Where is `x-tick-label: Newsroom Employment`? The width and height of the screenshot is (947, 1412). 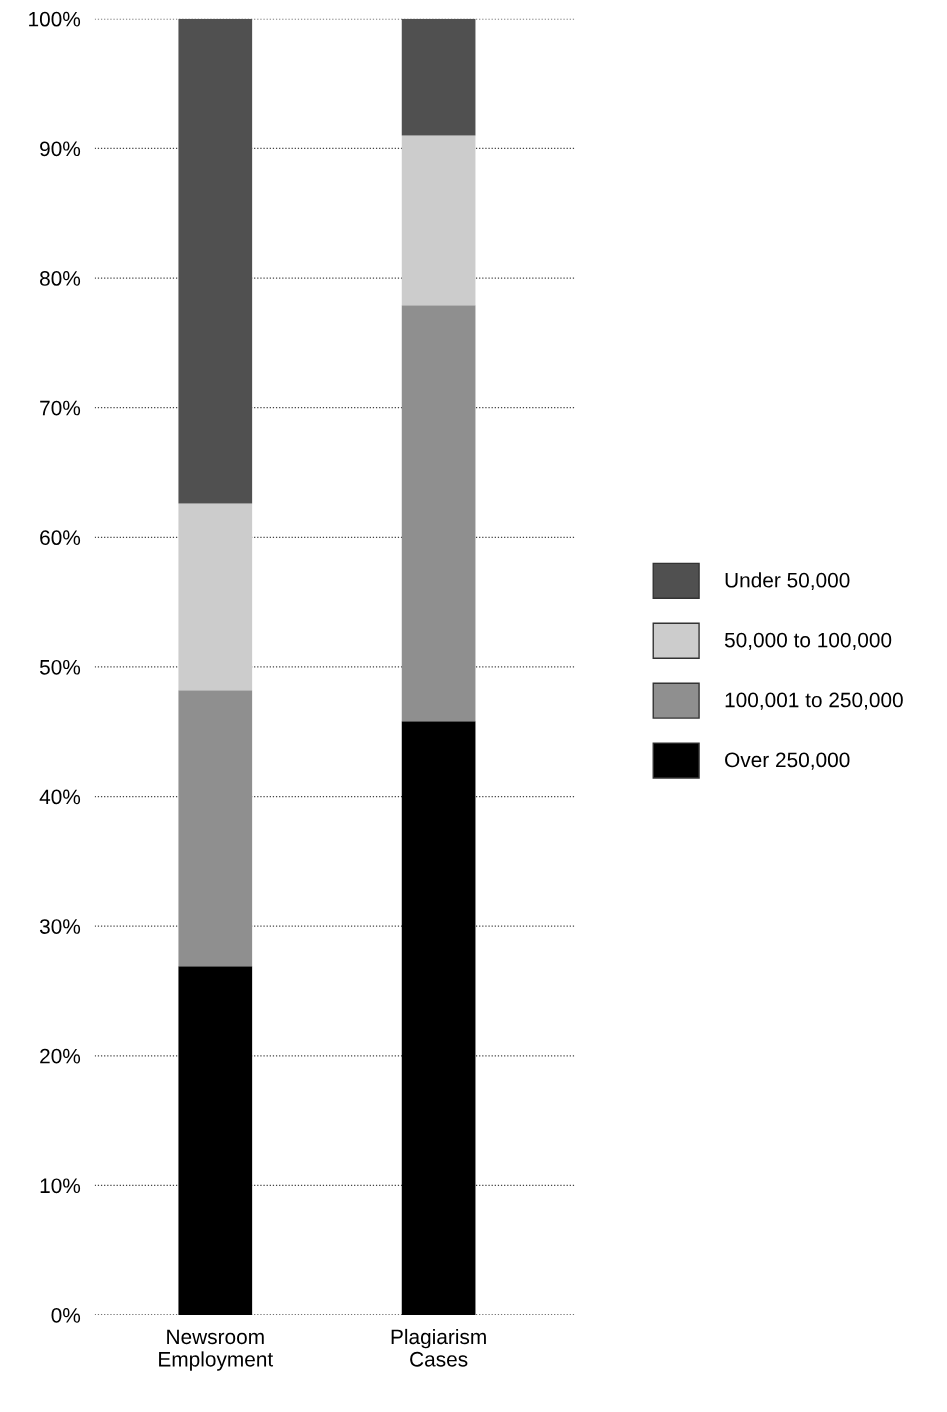 x-tick-label: Newsroom Employment is located at coordinates (216, 1350).